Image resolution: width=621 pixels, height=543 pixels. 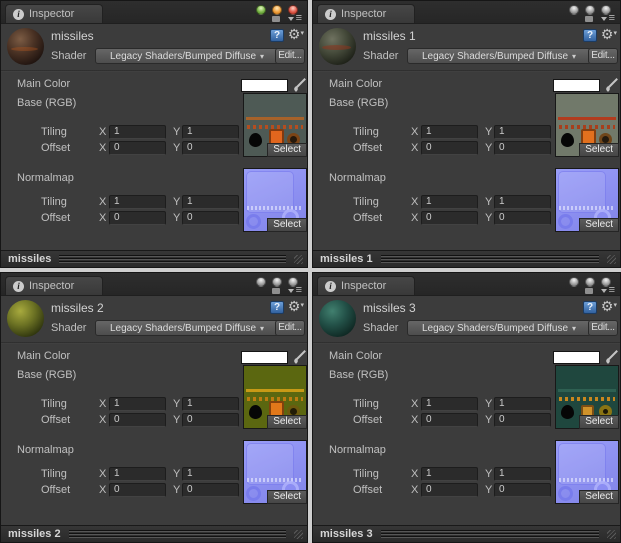 What do you see at coordinates (293, 10) in the screenshot?
I see `window-button-red` at bounding box center [293, 10].